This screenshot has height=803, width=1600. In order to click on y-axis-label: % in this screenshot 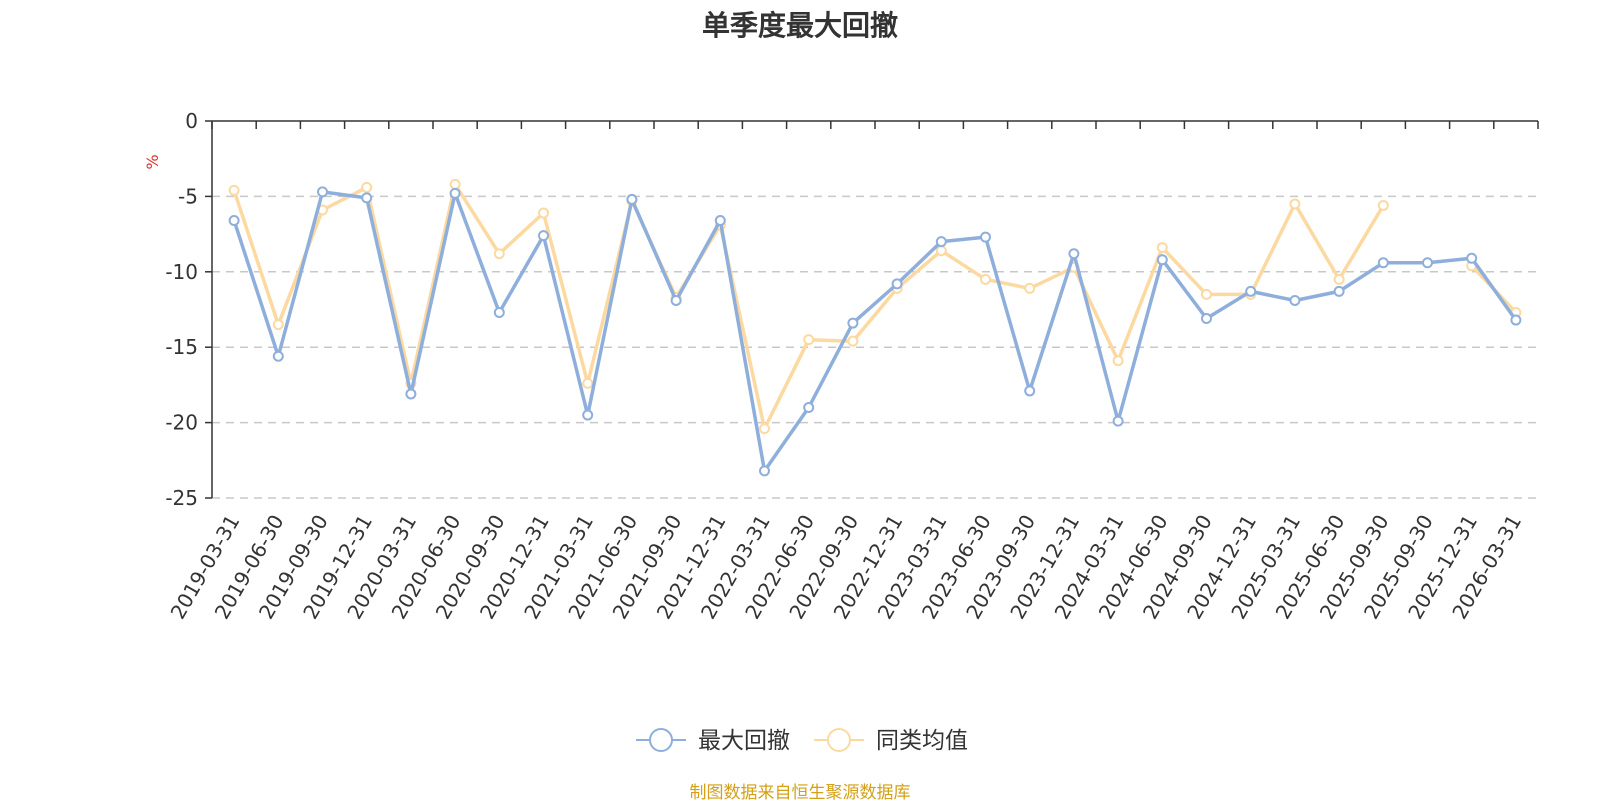, I will do `click(152, 161)`.